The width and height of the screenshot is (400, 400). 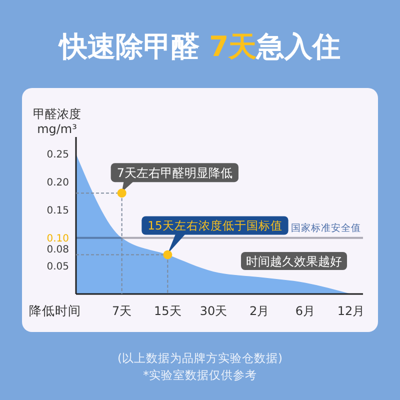 I want to click on y-tick-label: 0.15, so click(x=57, y=210).